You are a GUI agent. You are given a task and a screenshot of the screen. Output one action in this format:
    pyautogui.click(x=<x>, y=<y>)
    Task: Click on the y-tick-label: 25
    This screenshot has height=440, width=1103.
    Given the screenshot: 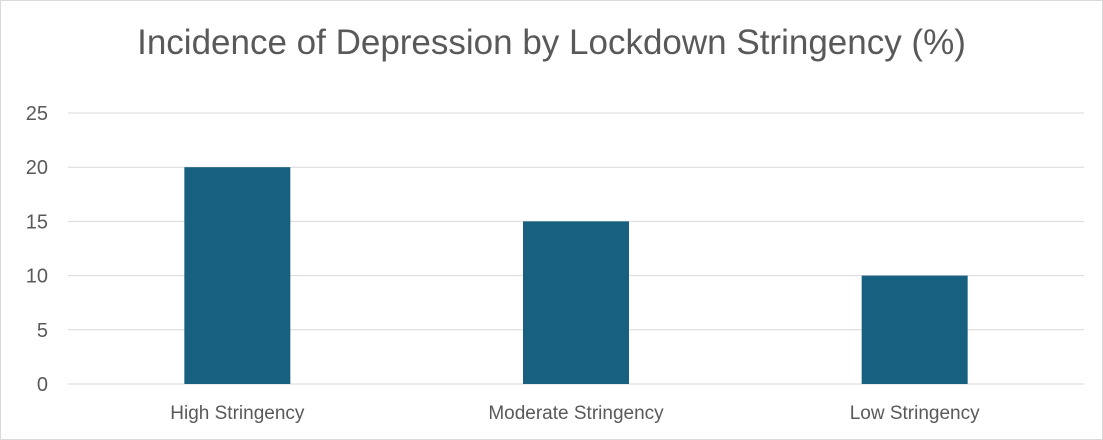 What is the action you would take?
    pyautogui.click(x=37, y=114)
    